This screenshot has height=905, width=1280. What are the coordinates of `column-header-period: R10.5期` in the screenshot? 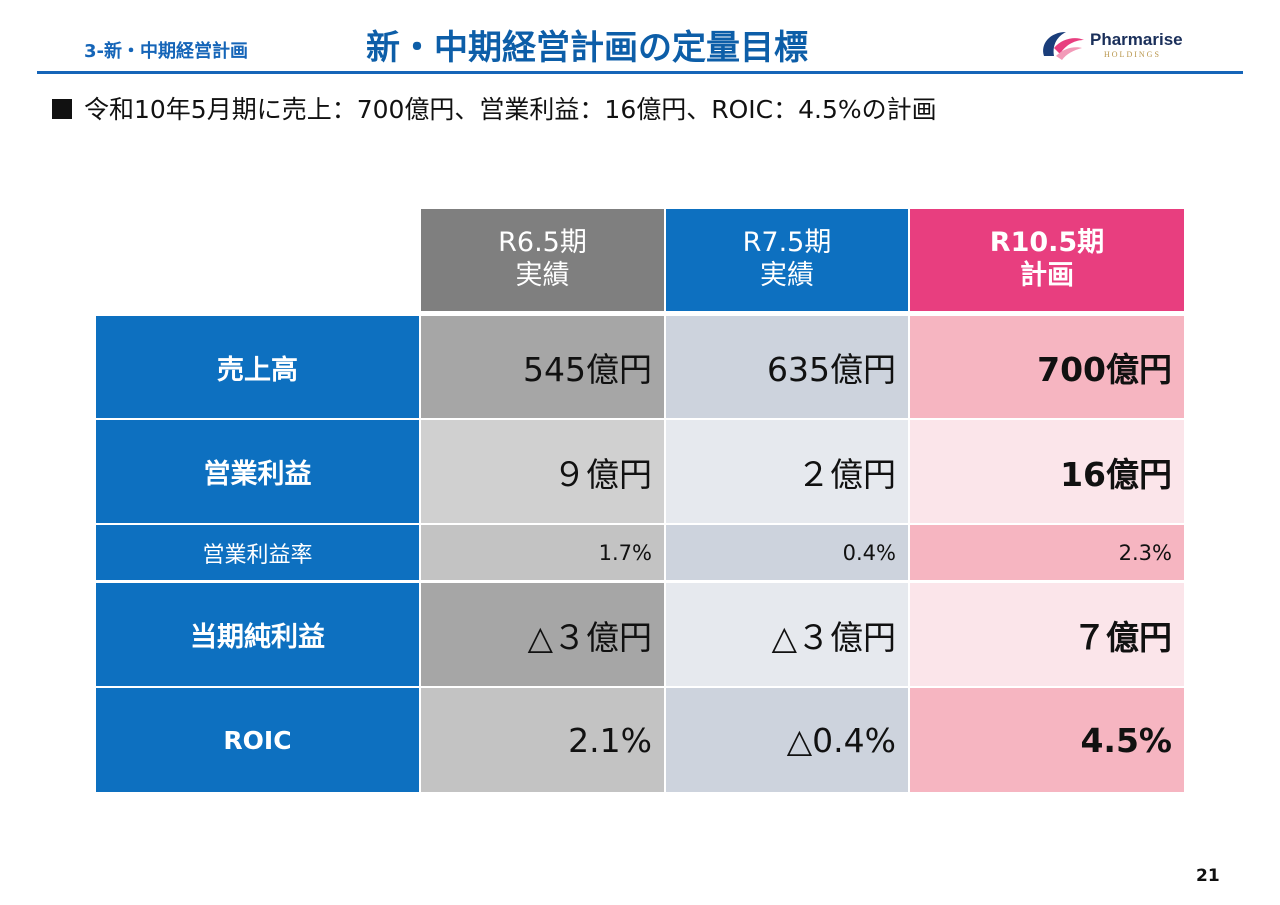 It's located at (1047, 243).